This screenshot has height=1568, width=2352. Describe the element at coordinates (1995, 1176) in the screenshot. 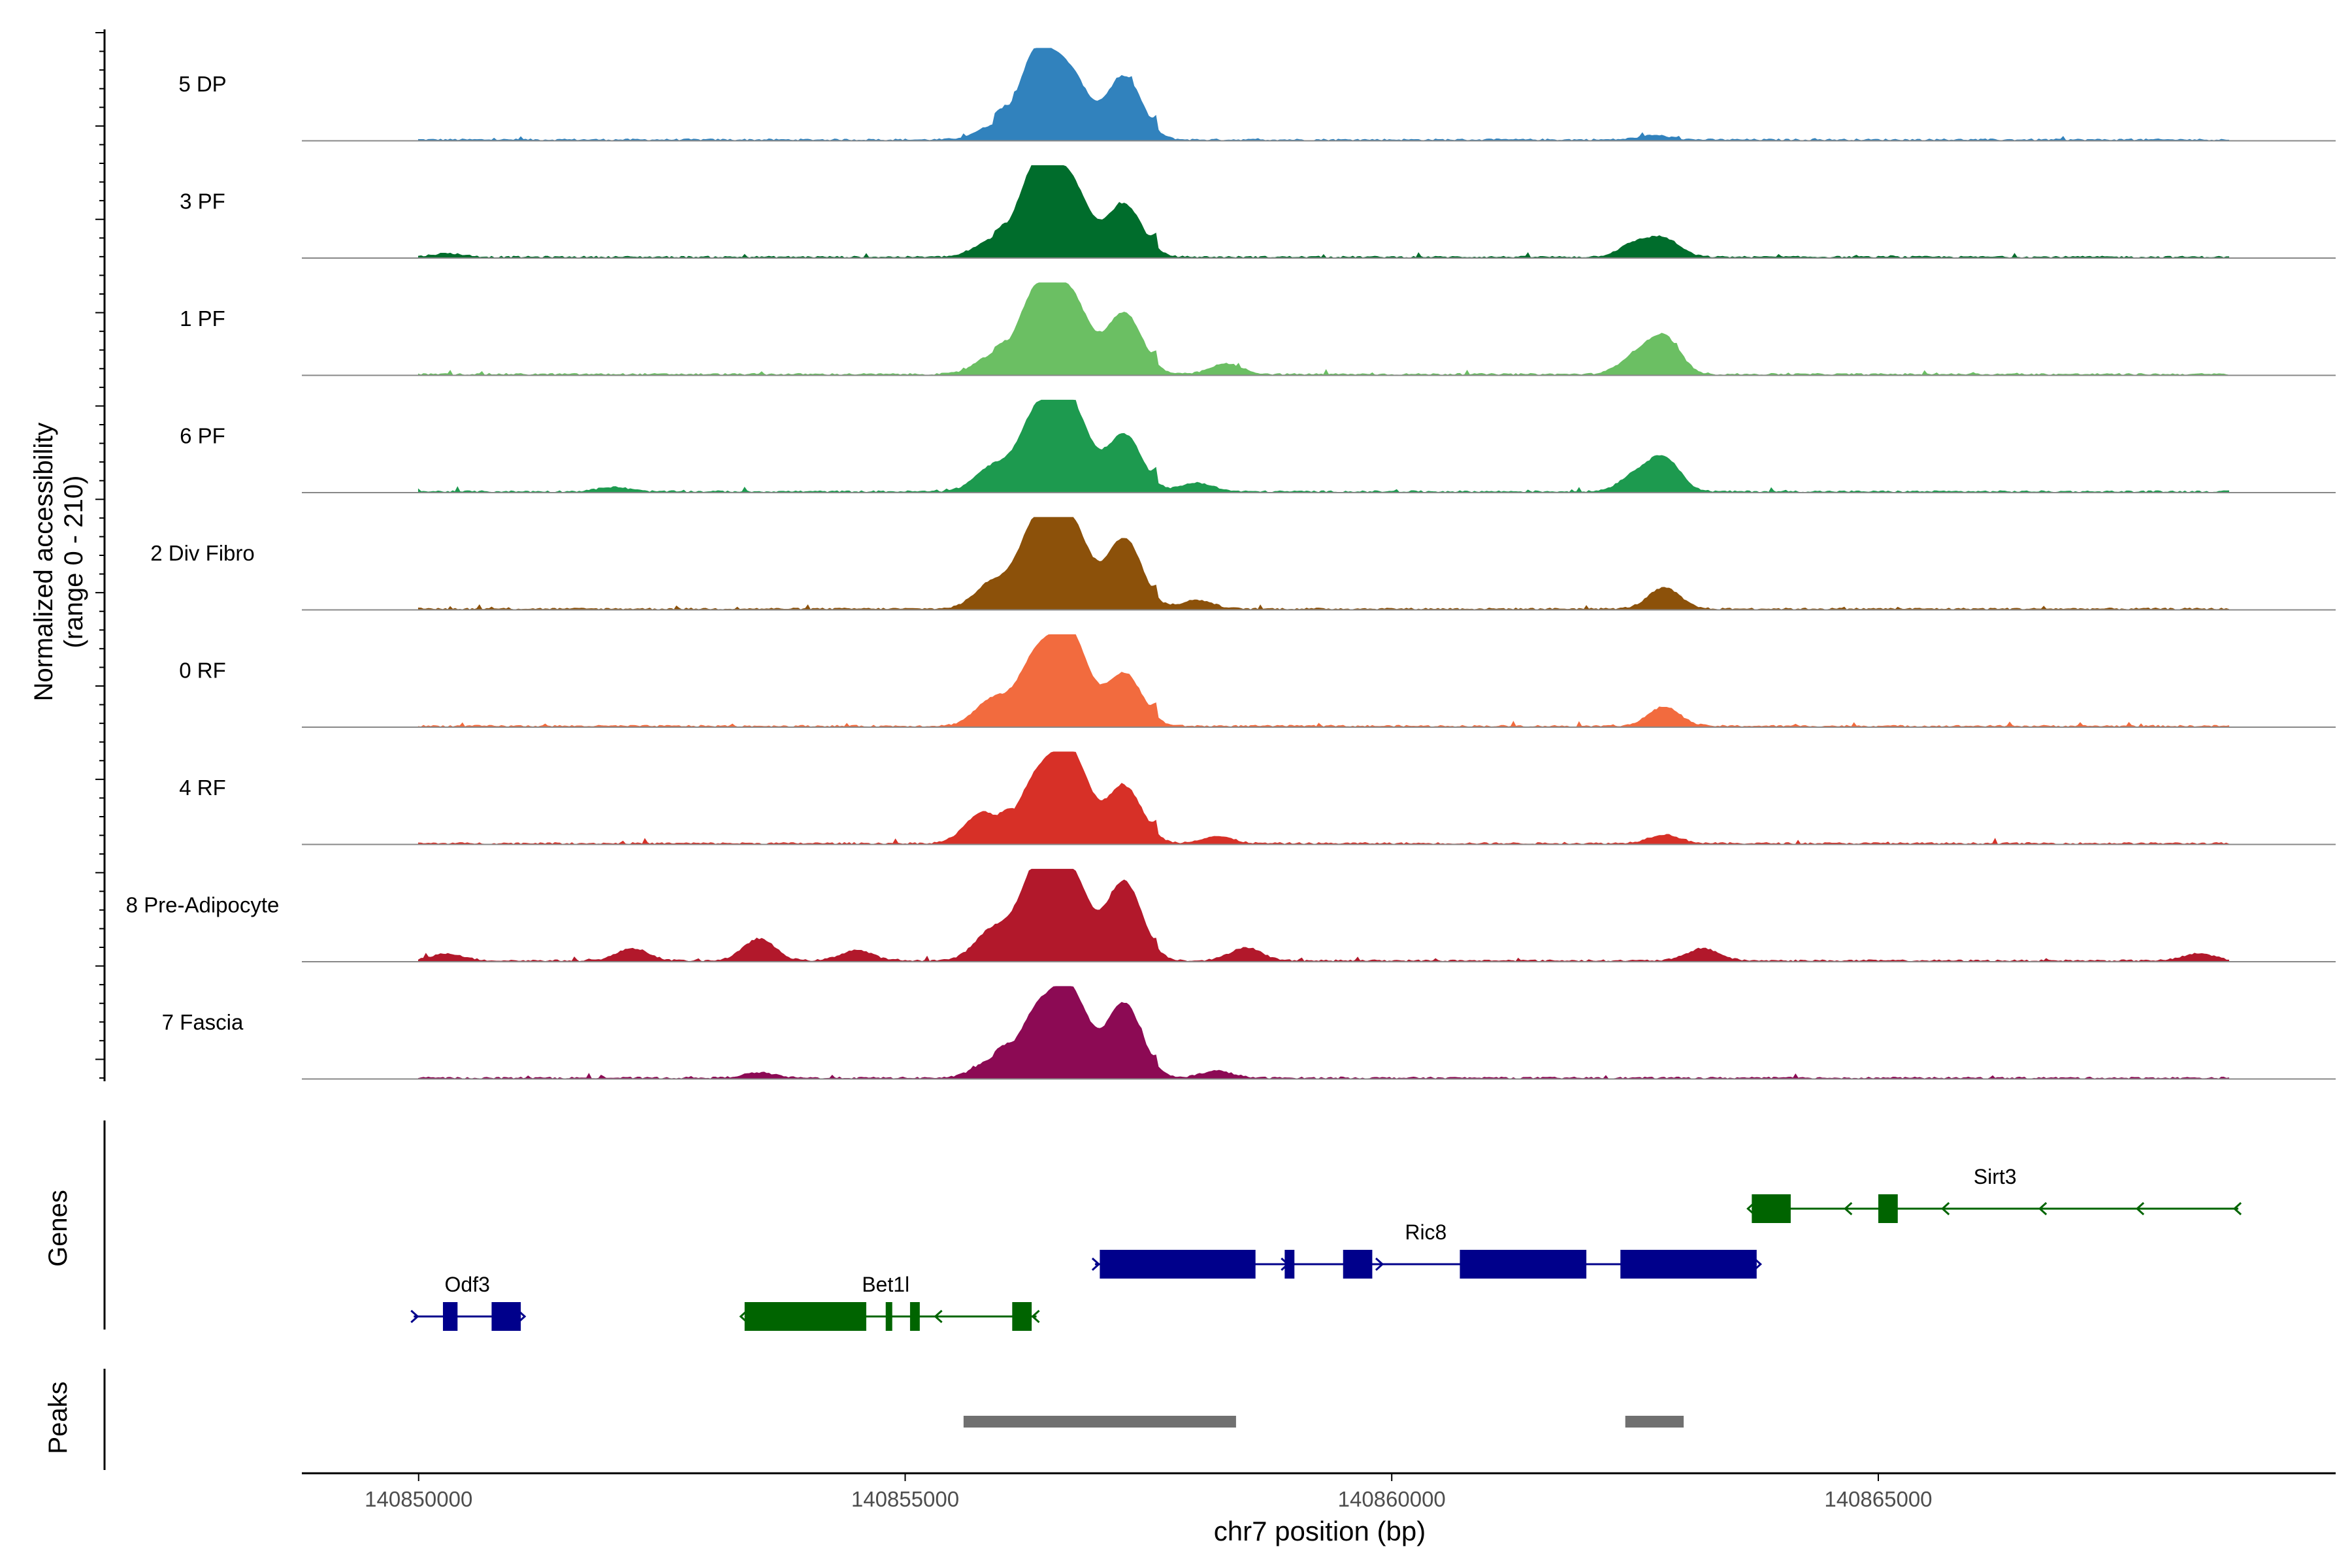

I see `gene-label: Sirt3` at that location.